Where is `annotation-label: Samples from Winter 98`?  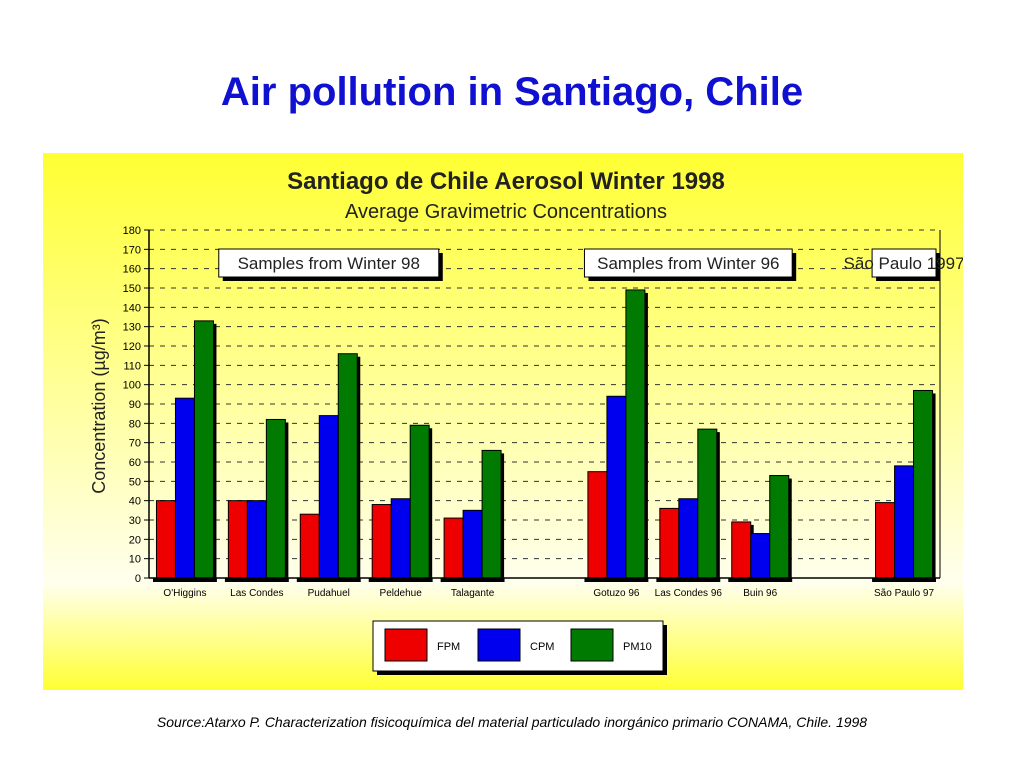 annotation-label: Samples from Winter 98 is located at coordinates (329, 263).